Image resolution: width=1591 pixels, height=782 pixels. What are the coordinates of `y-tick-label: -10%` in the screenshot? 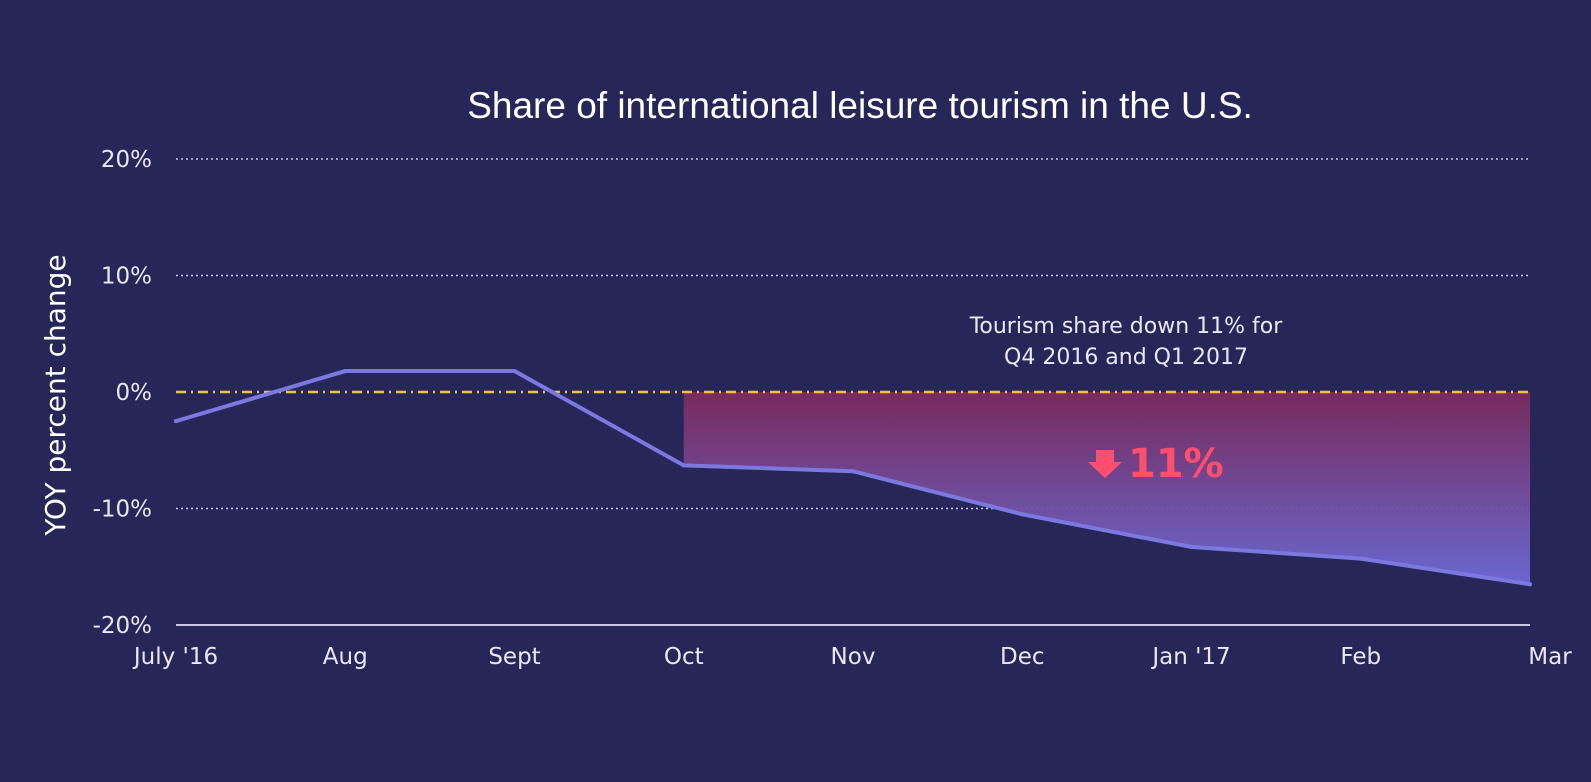 It's located at (122, 510).